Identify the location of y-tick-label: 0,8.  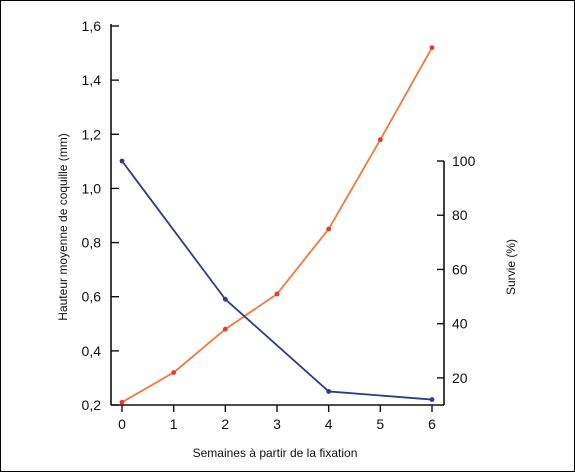
(92, 243).